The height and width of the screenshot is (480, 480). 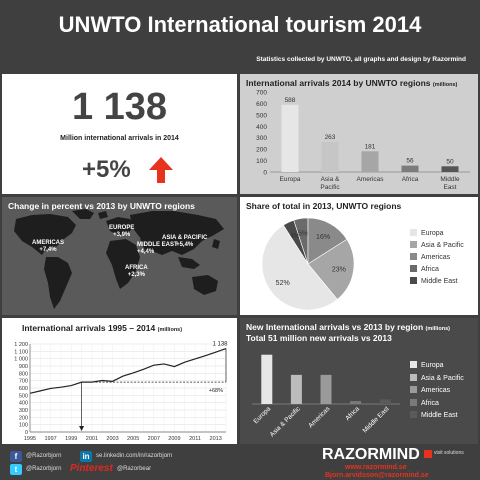 I want to click on page-title: UNWTO International tourism 2014, so click(x=240, y=24).